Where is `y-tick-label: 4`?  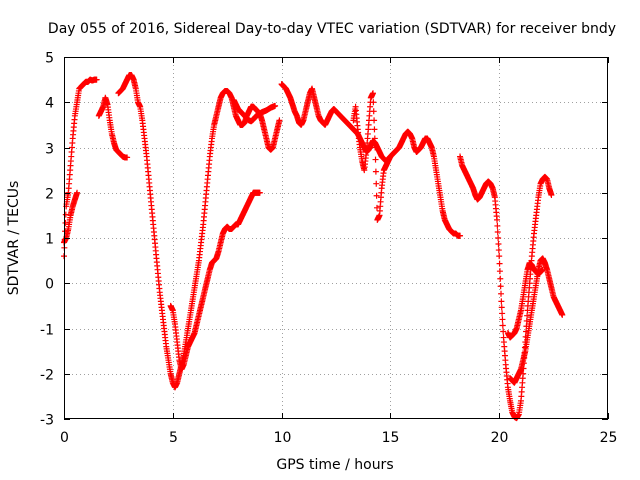
y-tick-label: 4 is located at coordinates (49, 104).